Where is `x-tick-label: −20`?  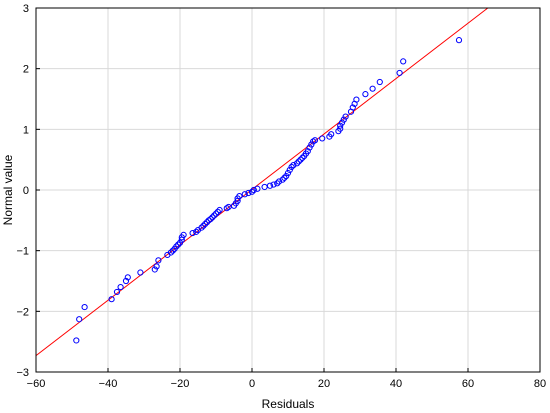
x-tick-label: −20 is located at coordinates (180, 384).